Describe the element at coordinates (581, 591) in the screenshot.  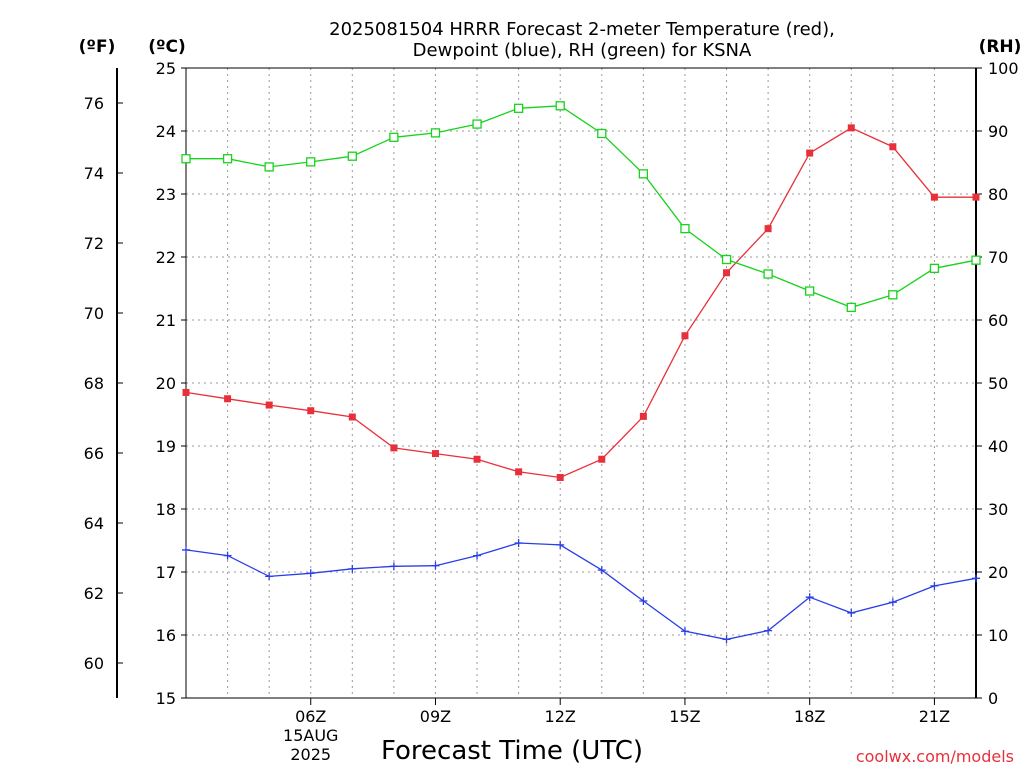
I see `dewpoint-line` at that location.